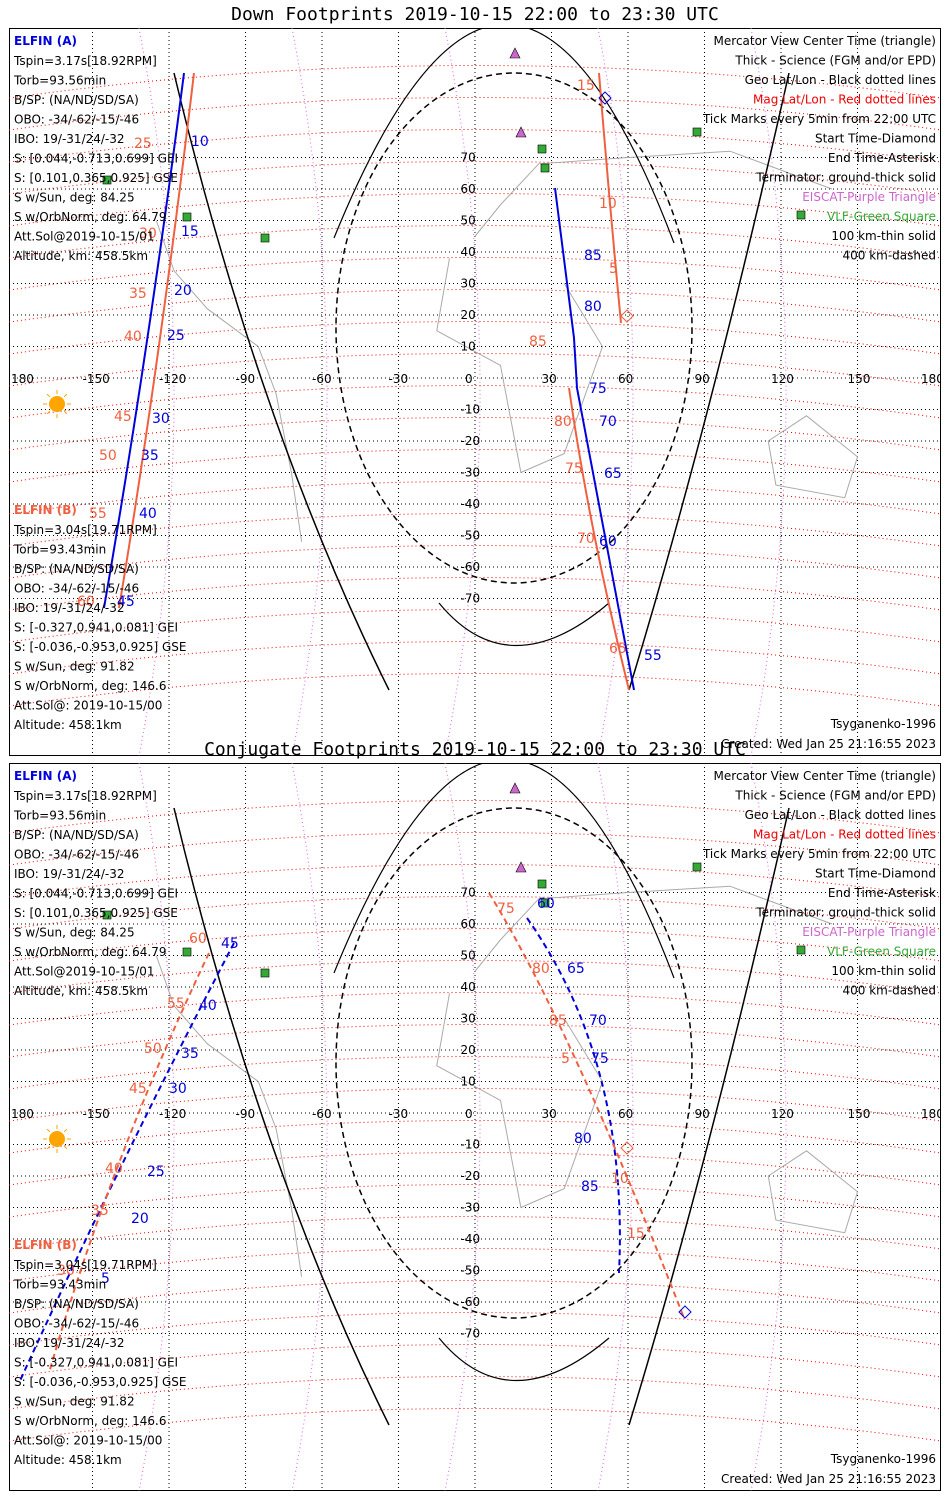 This screenshot has height=1500, width=950. I want to click on africa-coast, so click(520, 366).